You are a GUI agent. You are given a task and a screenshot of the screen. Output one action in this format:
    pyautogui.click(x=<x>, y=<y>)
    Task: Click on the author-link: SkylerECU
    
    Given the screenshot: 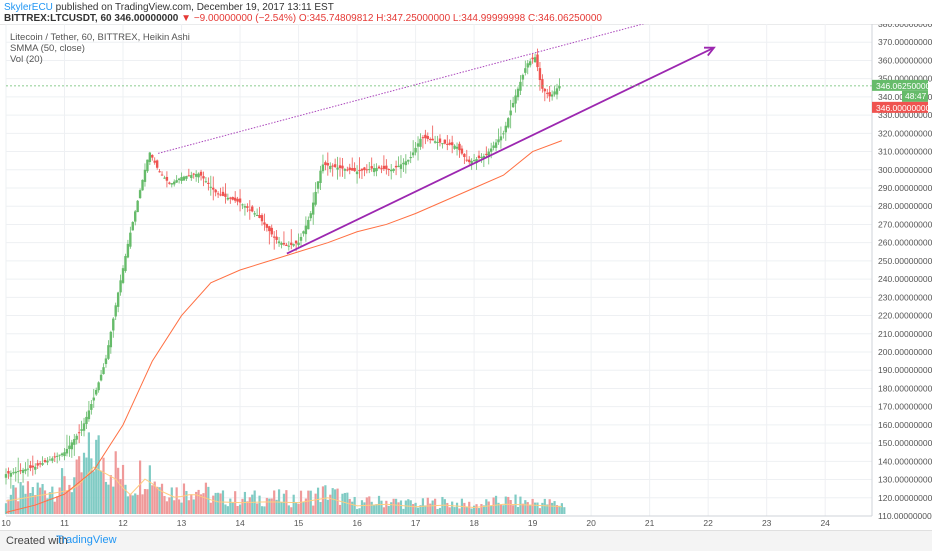 What is the action you would take?
    pyautogui.click(x=28, y=7)
    